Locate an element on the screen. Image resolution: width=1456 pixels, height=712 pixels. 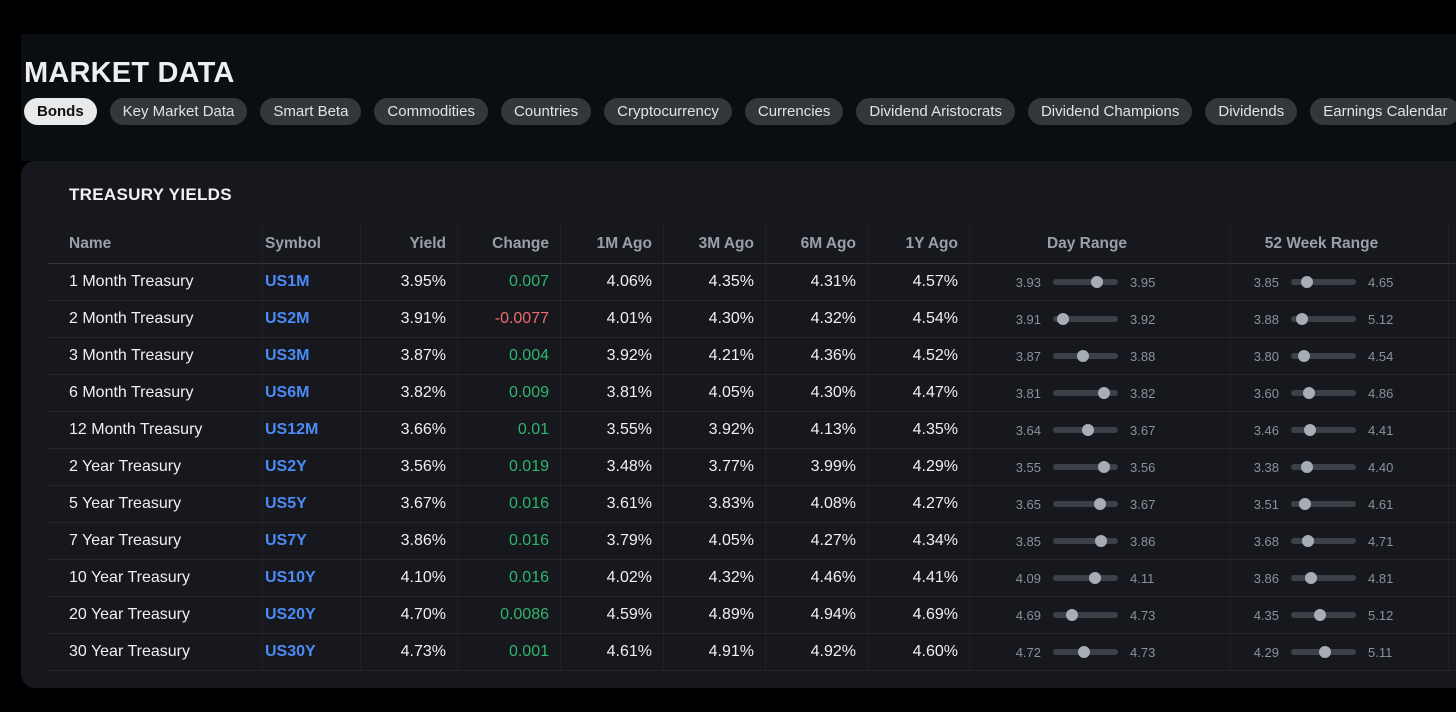
column-header-day-range: Day Range is located at coordinates (1100, 244).